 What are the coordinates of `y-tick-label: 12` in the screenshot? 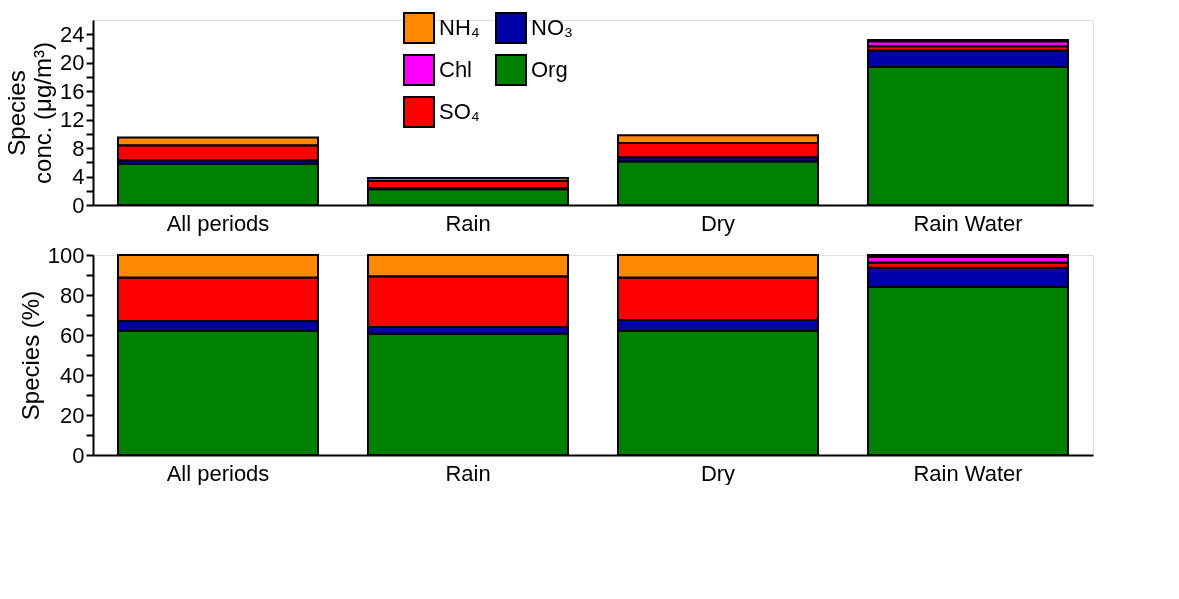 It's located at (72, 120).